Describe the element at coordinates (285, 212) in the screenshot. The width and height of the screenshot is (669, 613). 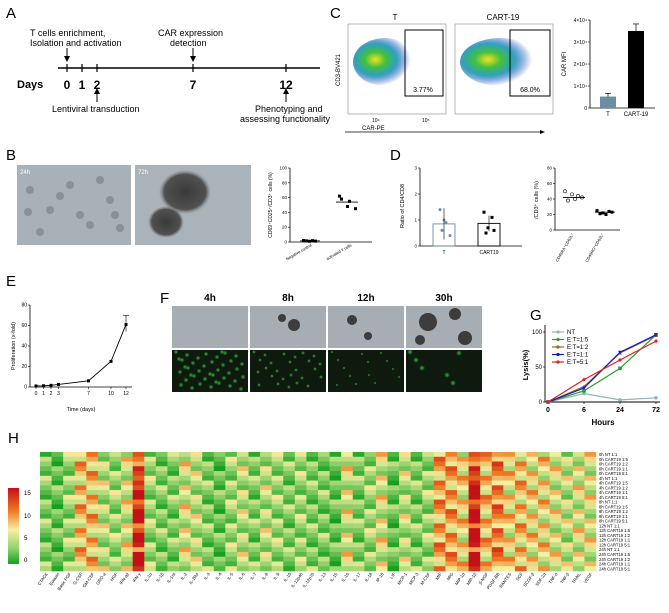
I see `b-tick-label: 40` at that location.